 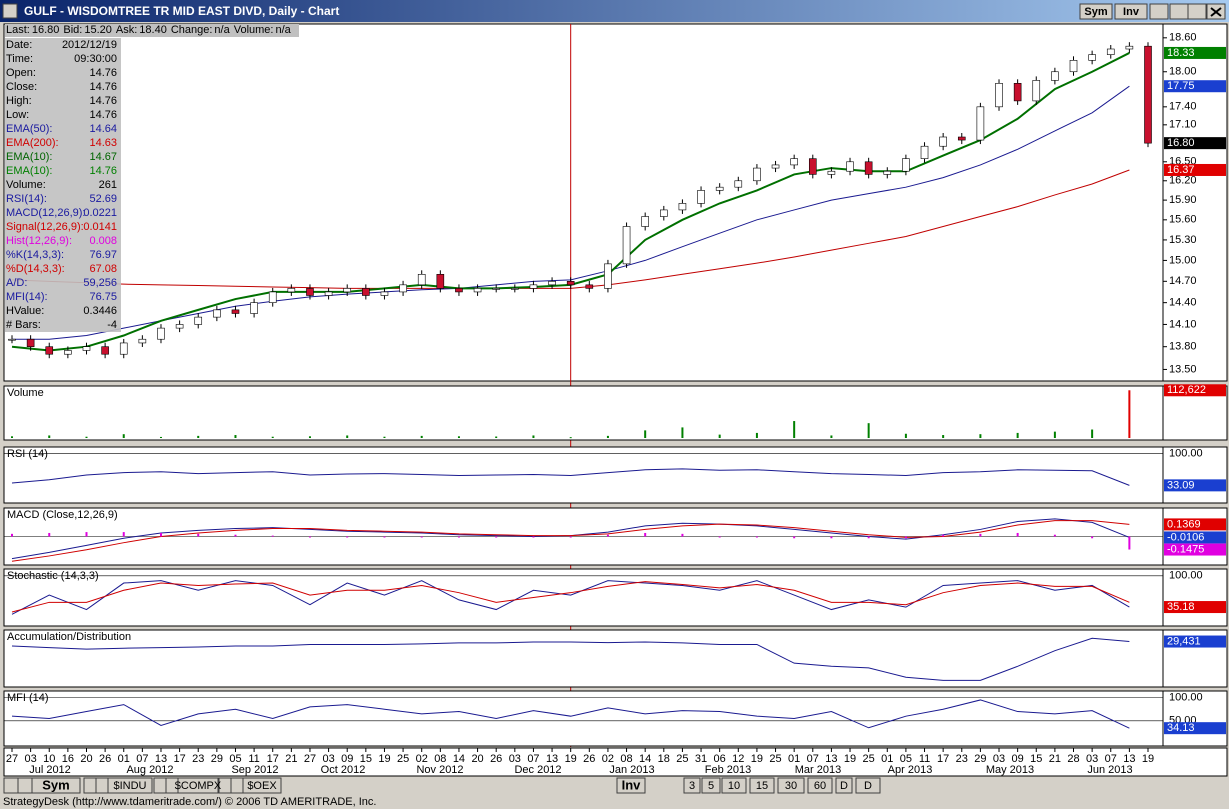 I want to click on info-value: 2012/12/19, so click(x=89, y=45).